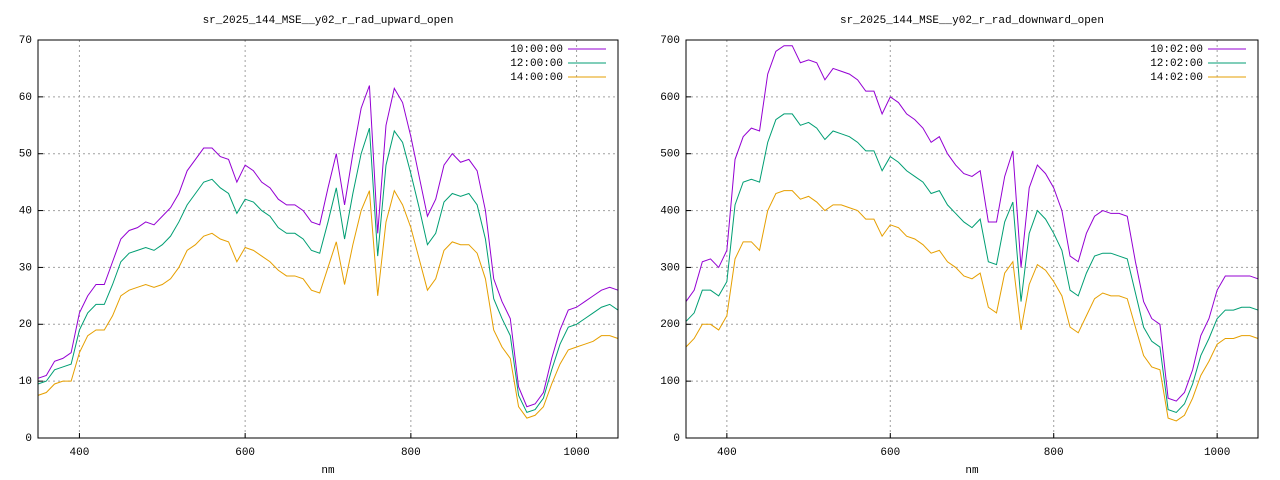  What do you see at coordinates (1176, 78) in the screenshot?
I see `legend-label: 14:02:00` at bounding box center [1176, 78].